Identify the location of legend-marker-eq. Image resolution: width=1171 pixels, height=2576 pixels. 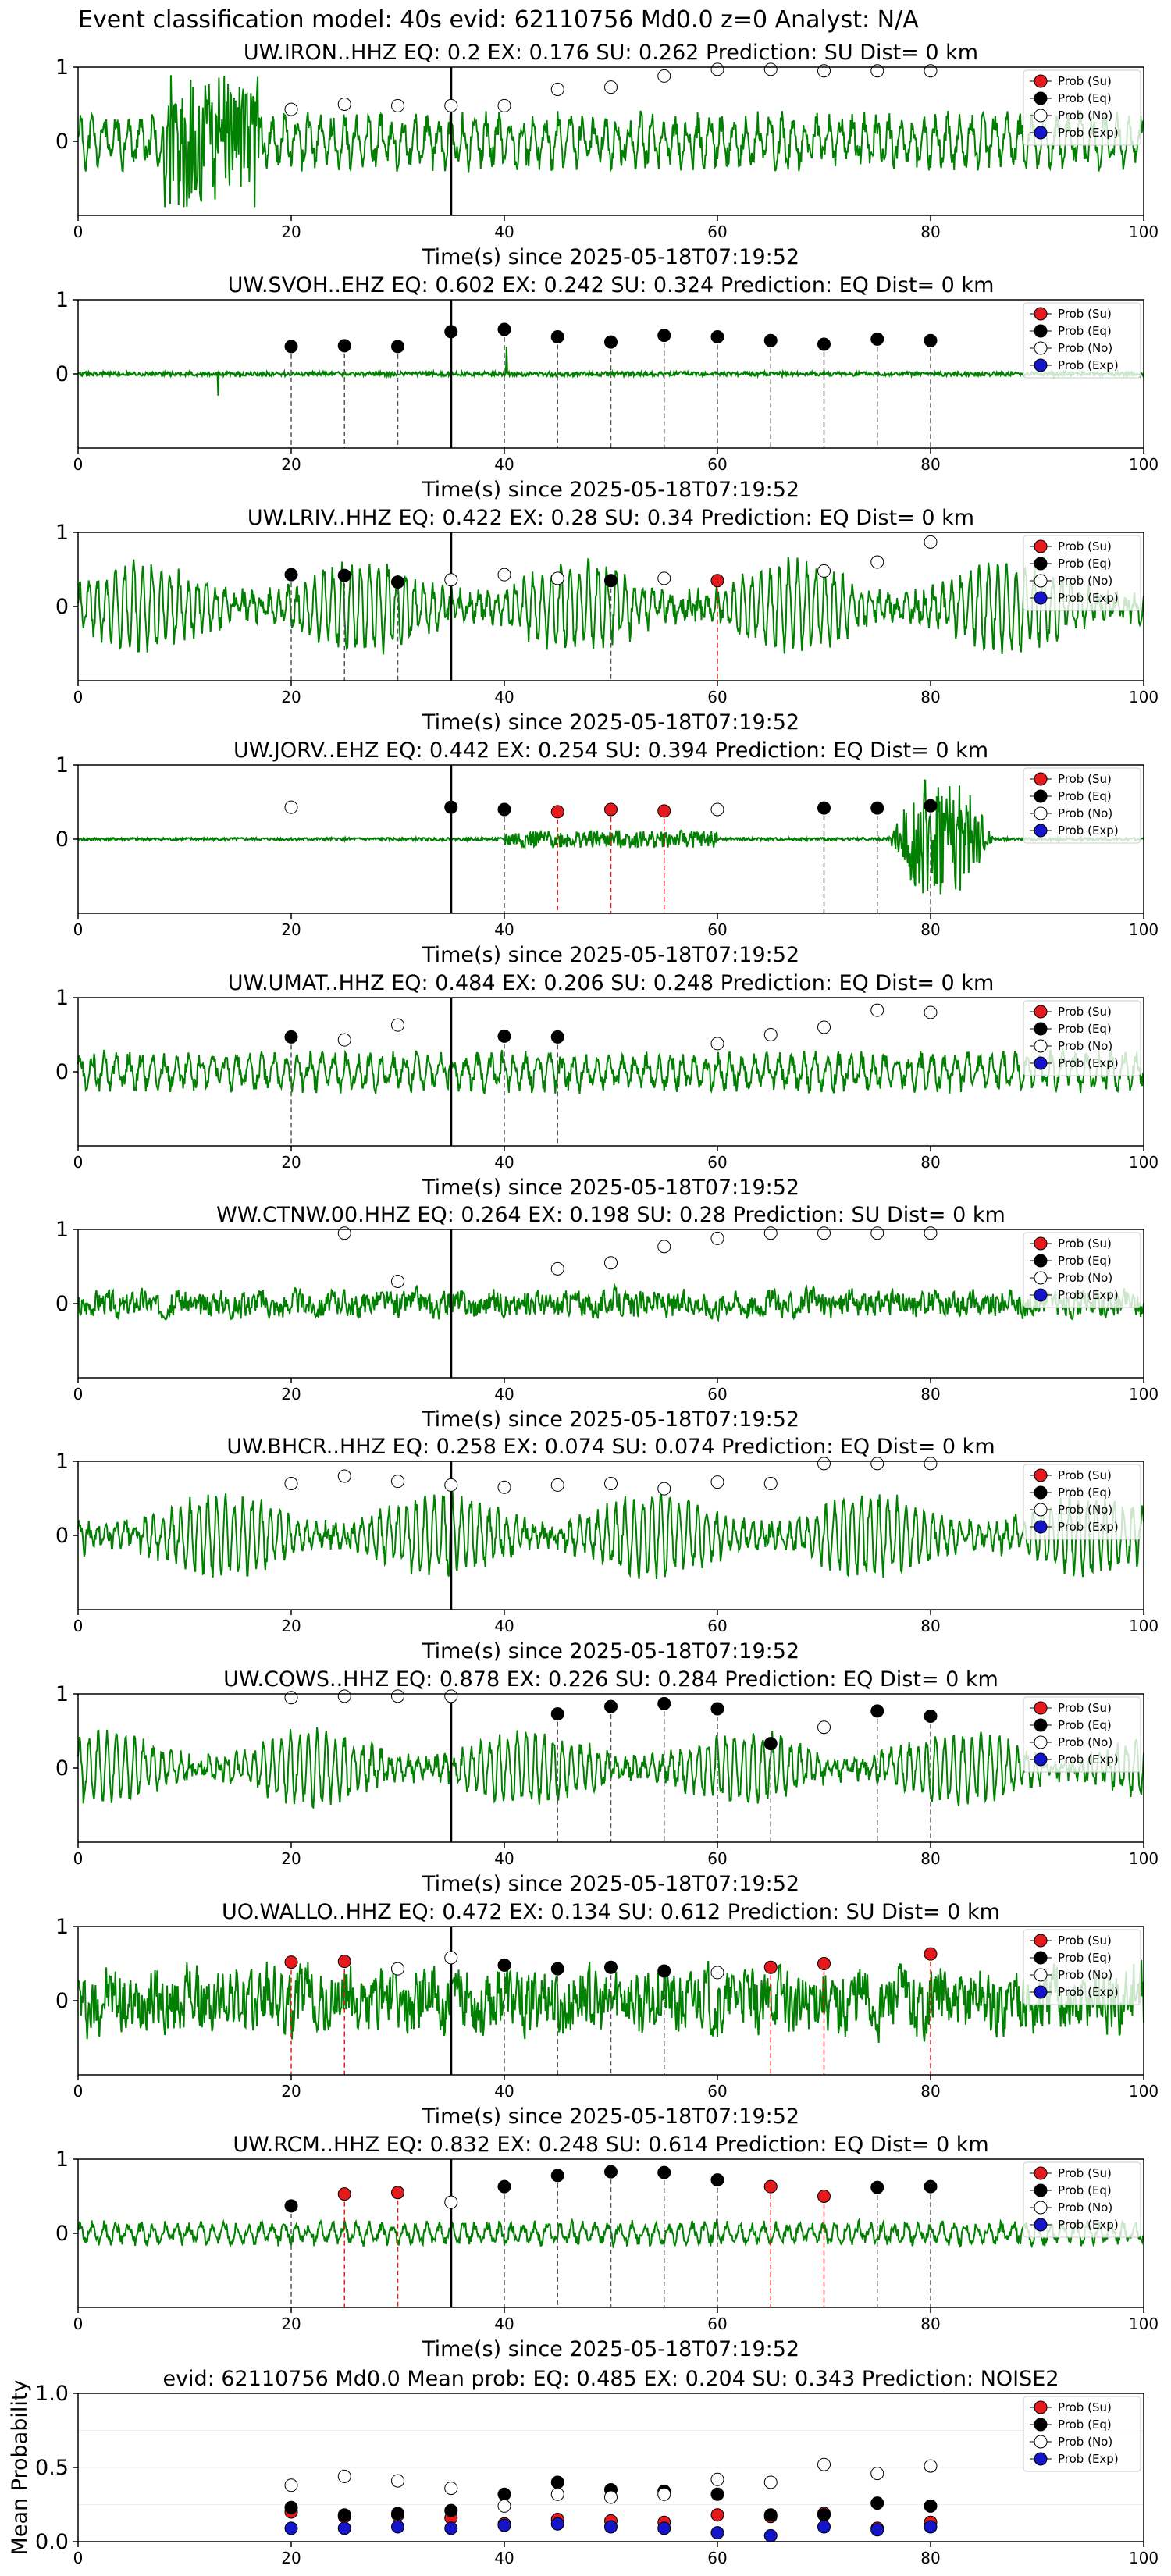
(1041, 2190).